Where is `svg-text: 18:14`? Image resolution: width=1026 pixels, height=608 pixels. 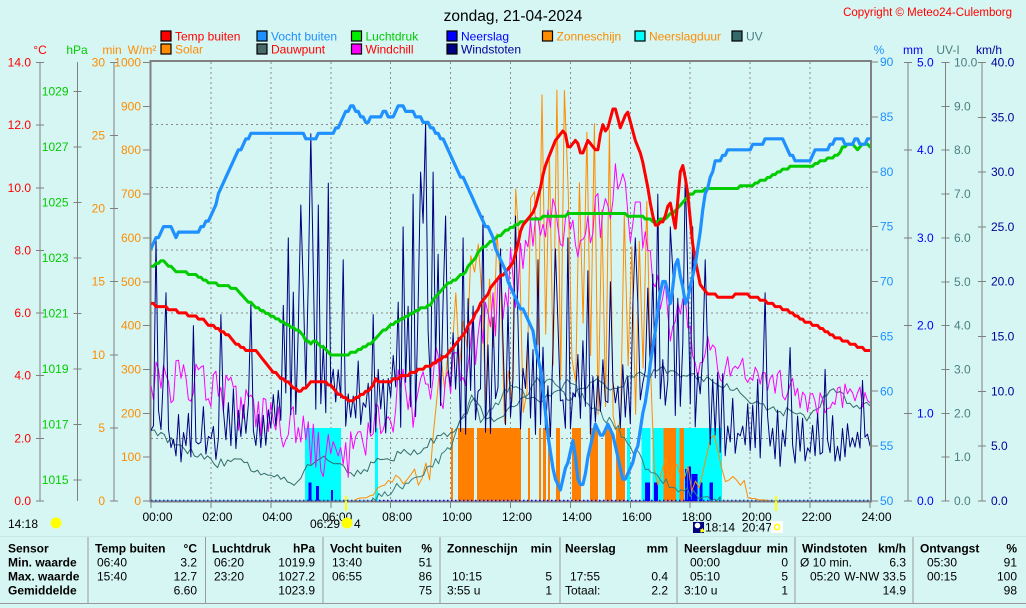 svg-text: 18:14 is located at coordinates (720, 528).